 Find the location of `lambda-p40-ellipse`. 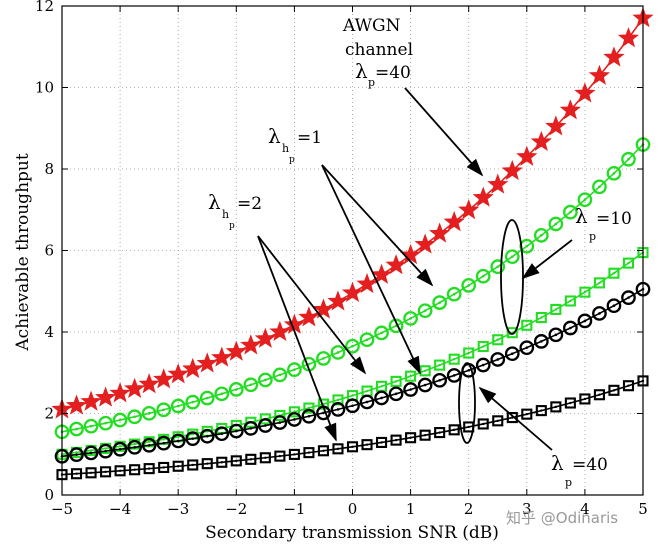

lambda-p40-ellipse is located at coordinates (467, 403).